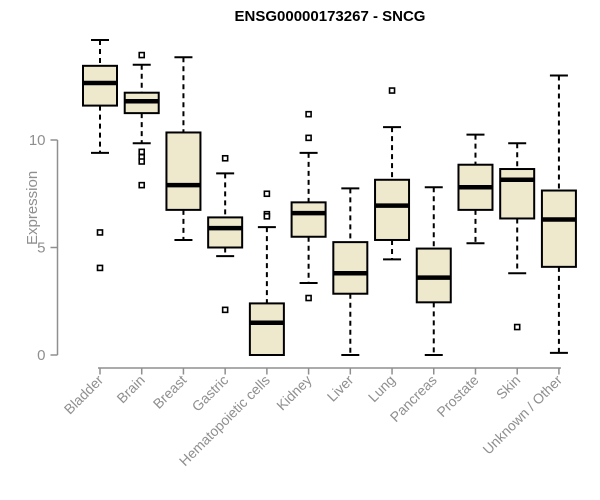 The width and height of the screenshot is (600, 500). What do you see at coordinates (350, 268) in the screenshot?
I see `box-liver` at bounding box center [350, 268].